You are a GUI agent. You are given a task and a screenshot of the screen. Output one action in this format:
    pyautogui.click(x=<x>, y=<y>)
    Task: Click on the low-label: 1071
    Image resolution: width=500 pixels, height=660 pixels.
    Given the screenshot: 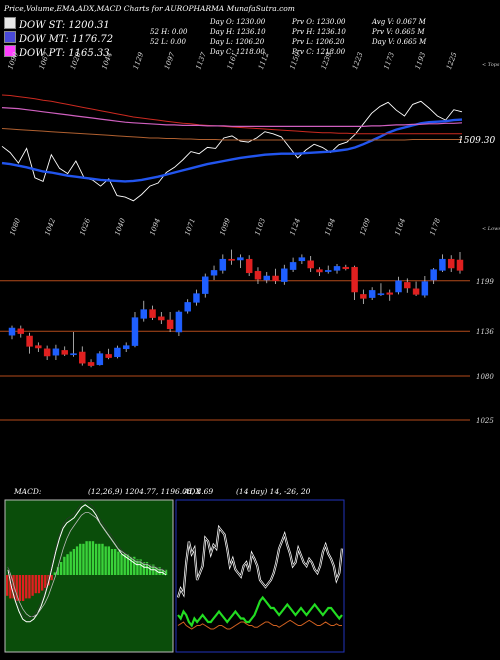 What is the action you would take?
    pyautogui.click(x=190, y=226)
    